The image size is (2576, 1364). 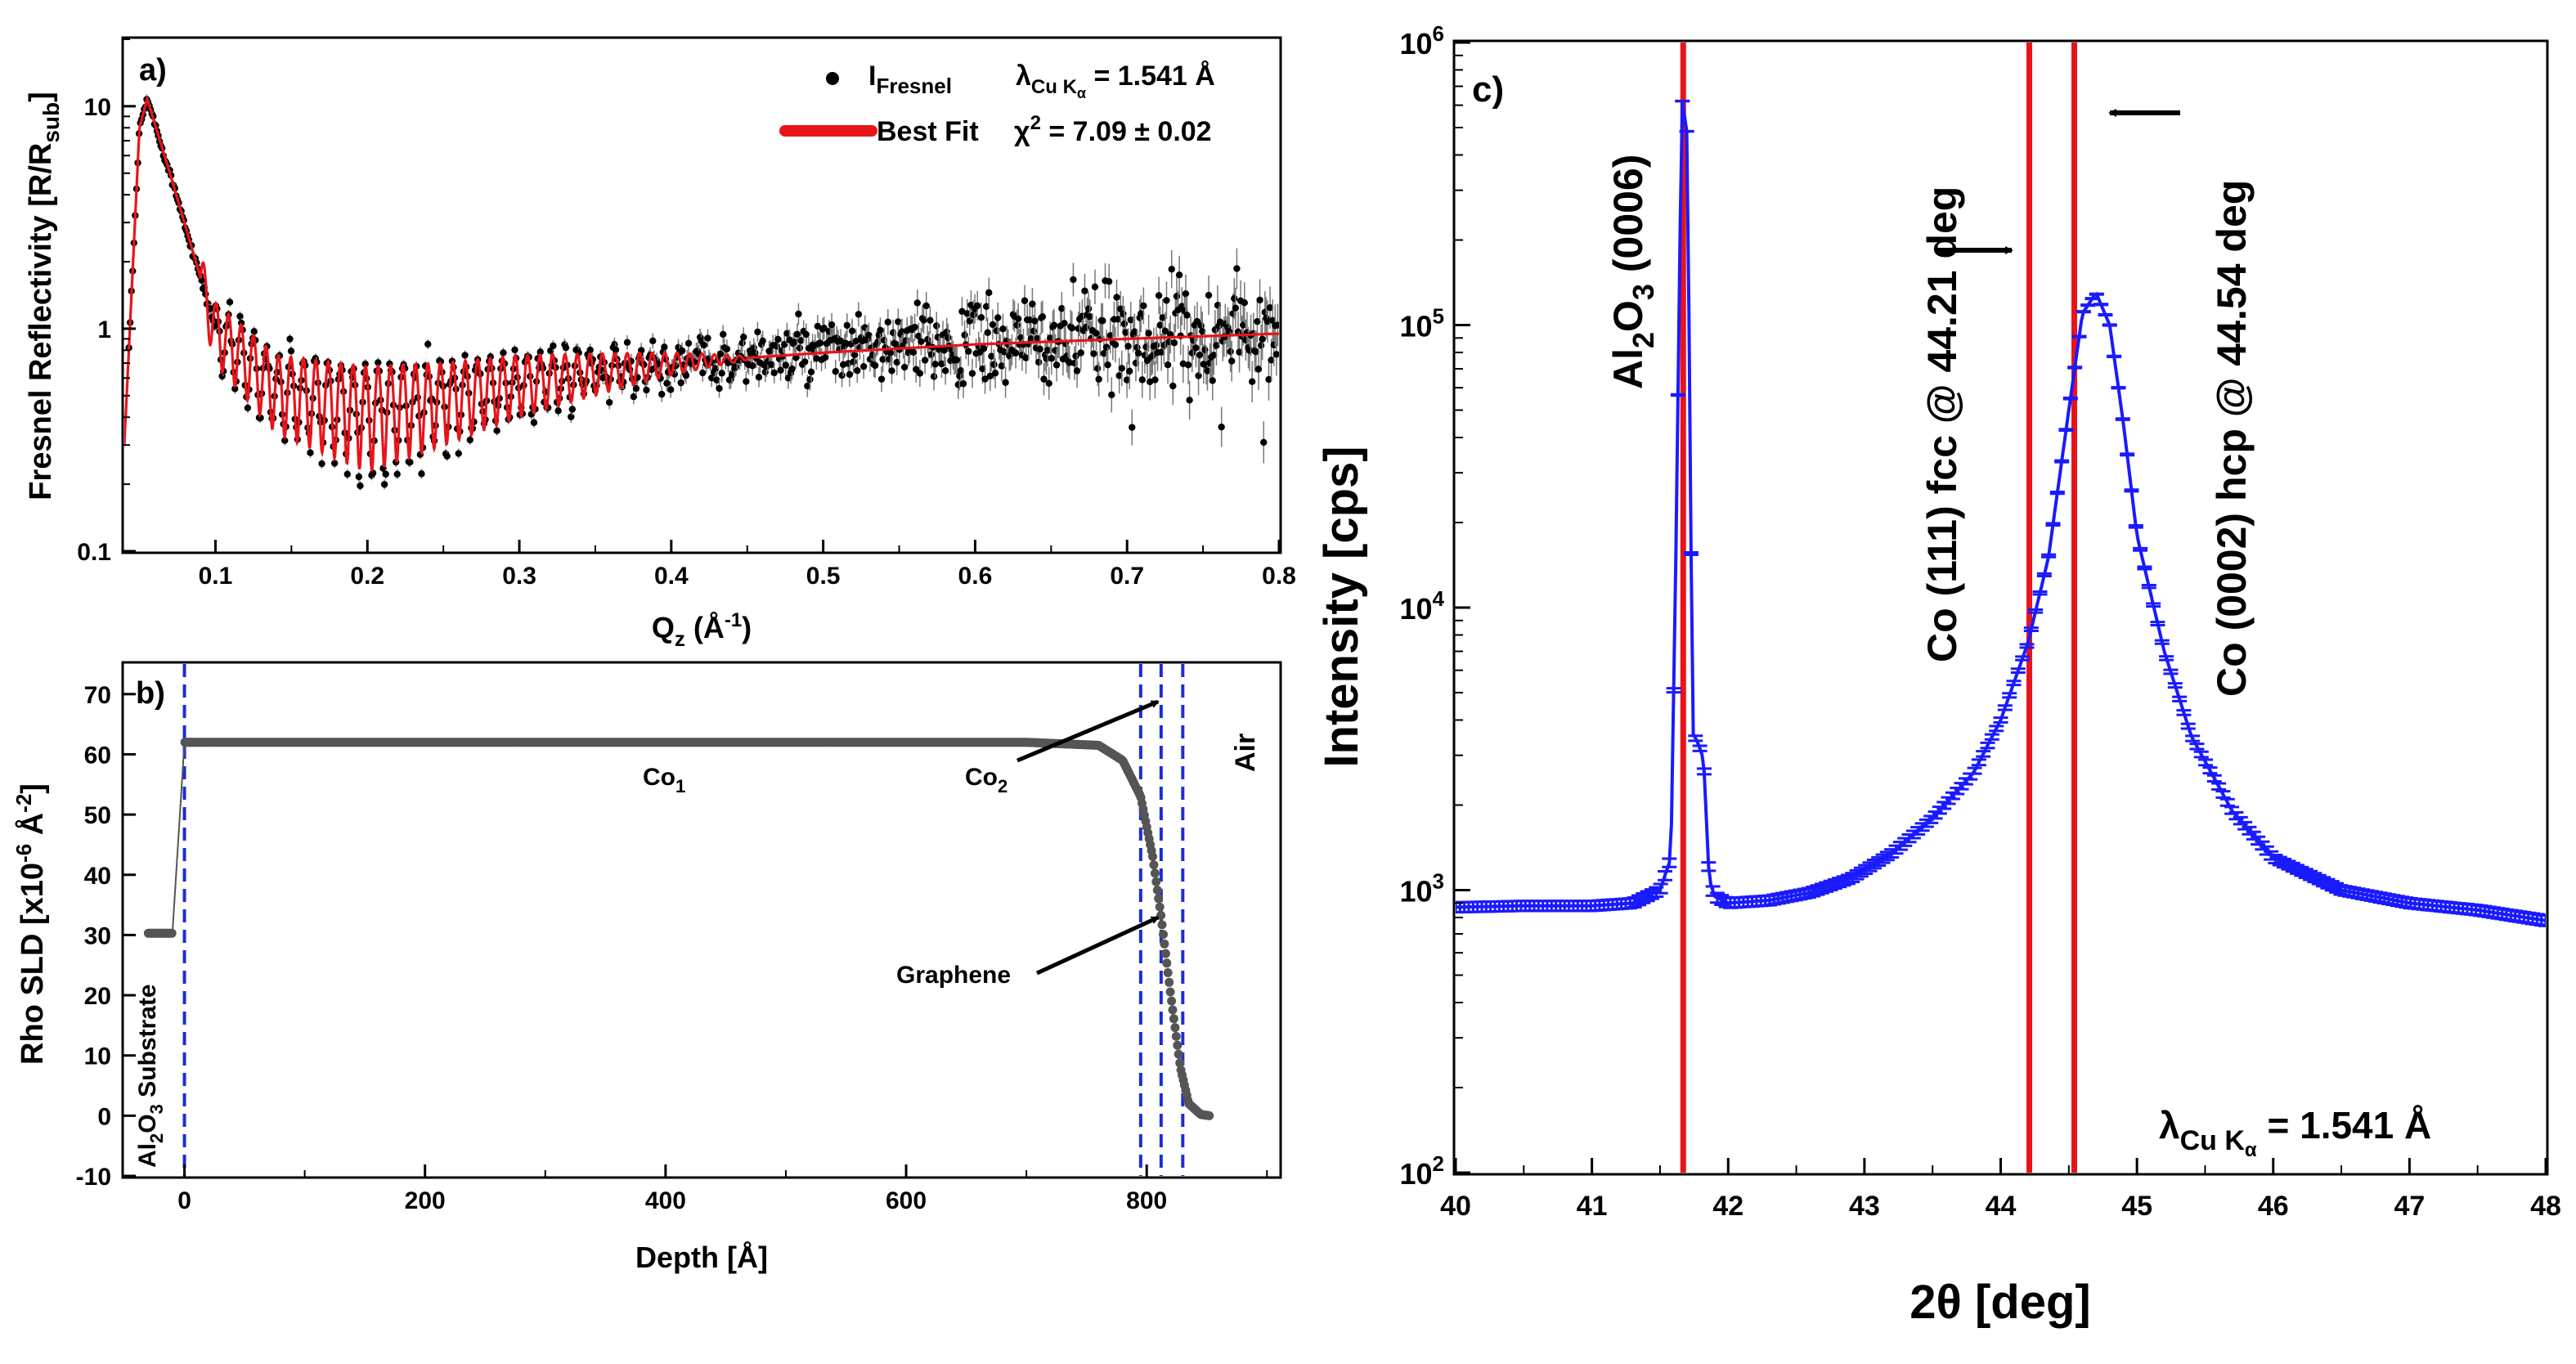 What do you see at coordinates (178, 838) in the screenshot?
I see `sld-step` at bounding box center [178, 838].